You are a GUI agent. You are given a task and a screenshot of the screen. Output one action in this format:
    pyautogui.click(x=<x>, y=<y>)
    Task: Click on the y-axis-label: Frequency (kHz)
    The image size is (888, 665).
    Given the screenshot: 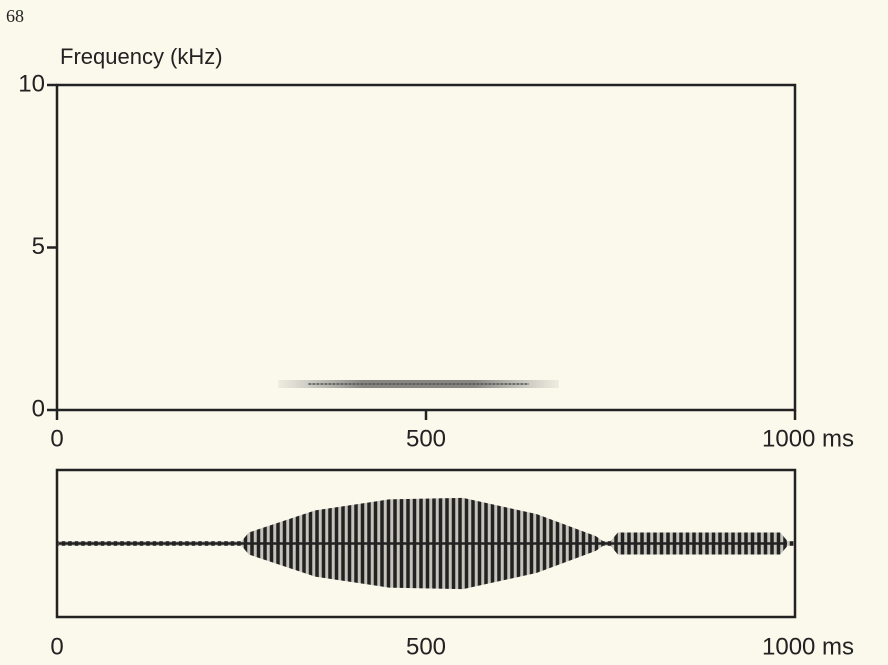 What is the action you would take?
    pyautogui.click(x=141, y=56)
    